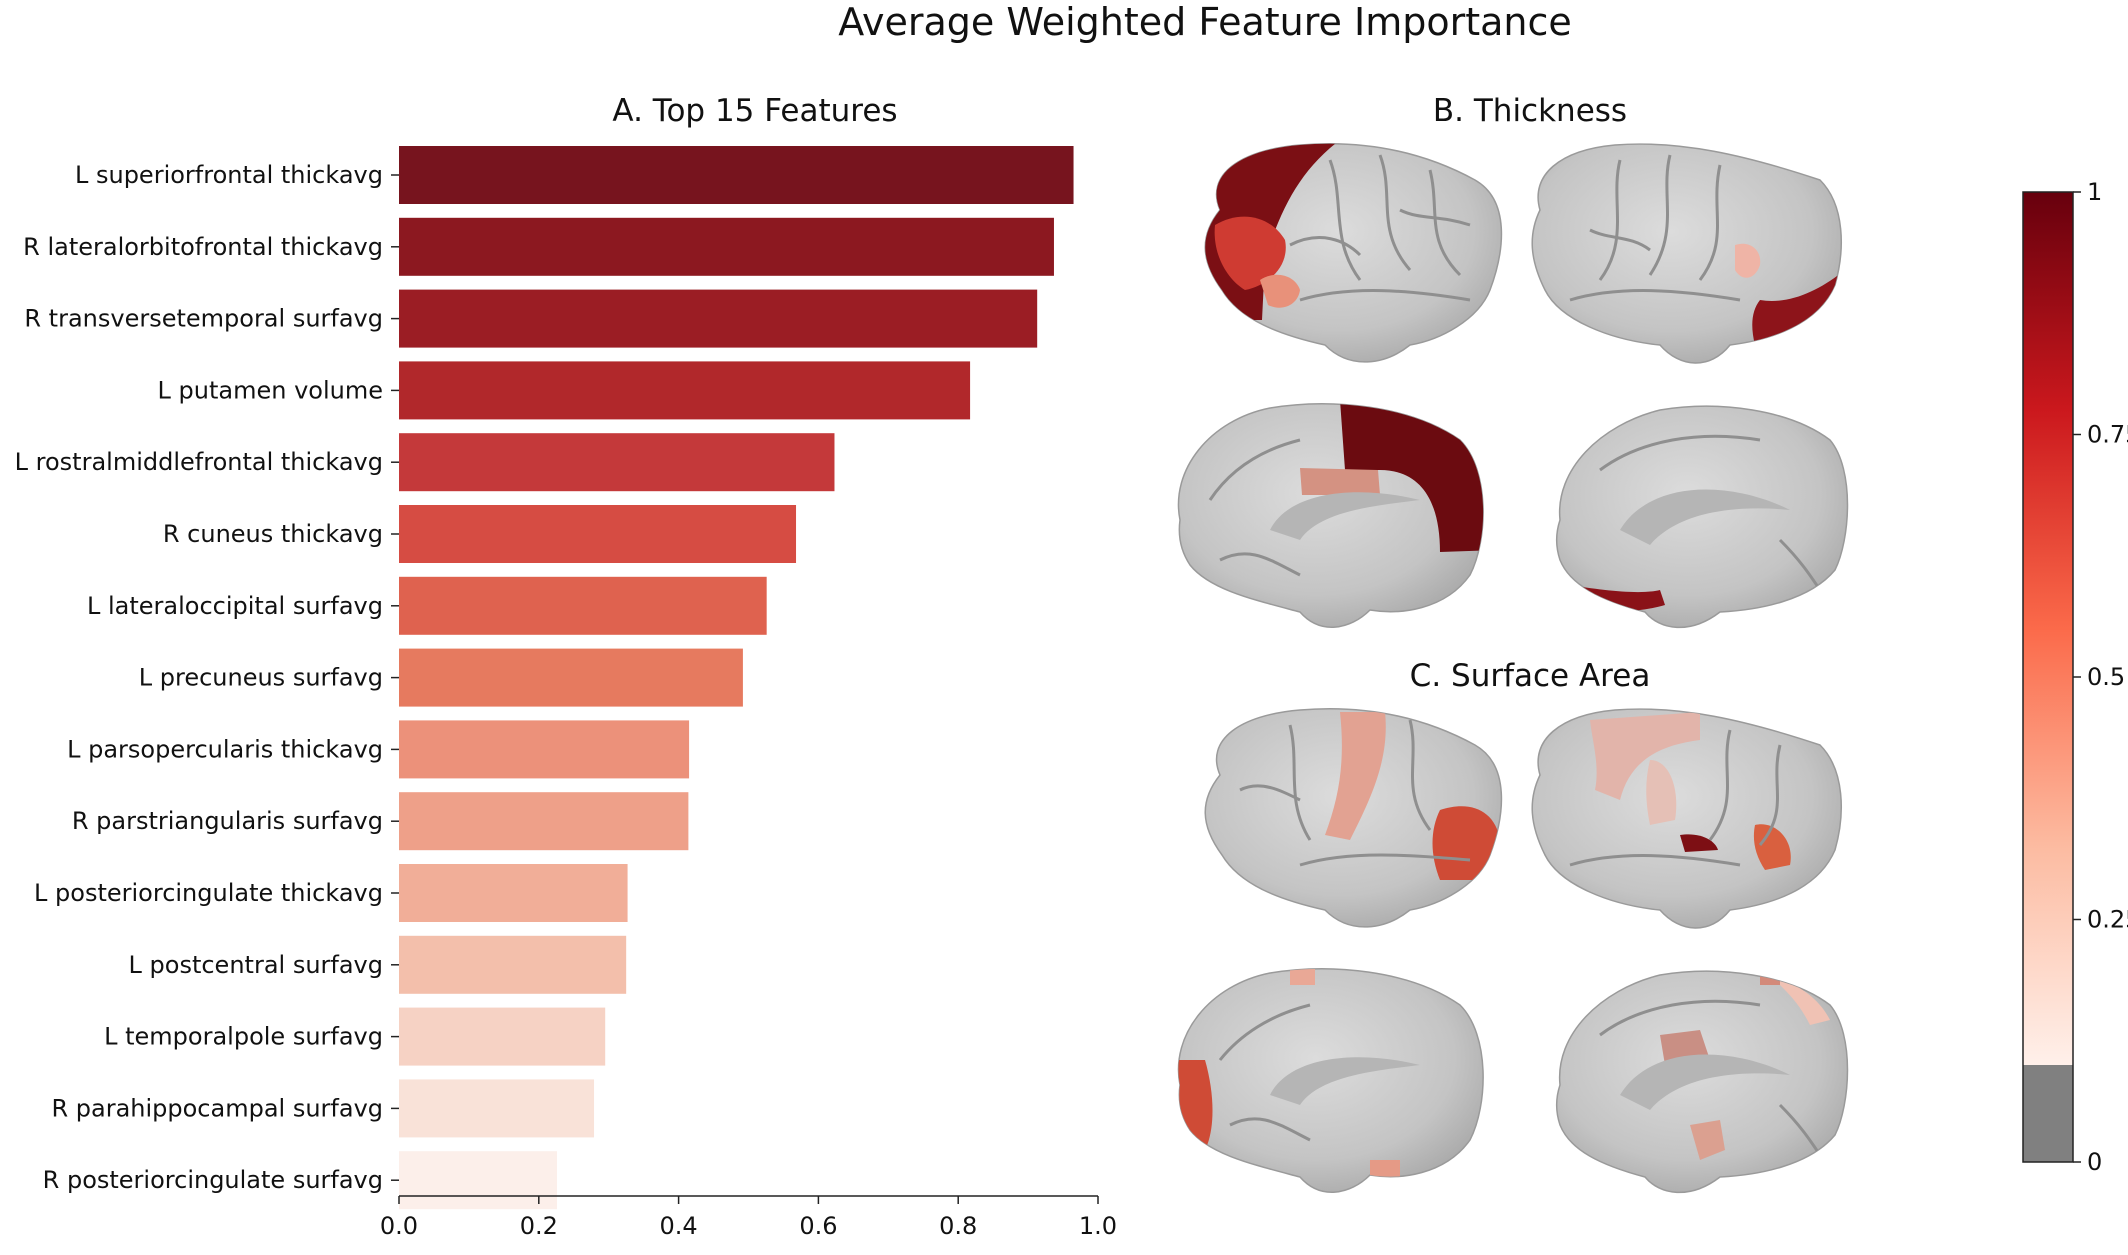 Image resolution: width=2128 pixels, height=1255 pixels. I want to click on y-tick-label: R transversetemporal surfavg, so click(203, 319).